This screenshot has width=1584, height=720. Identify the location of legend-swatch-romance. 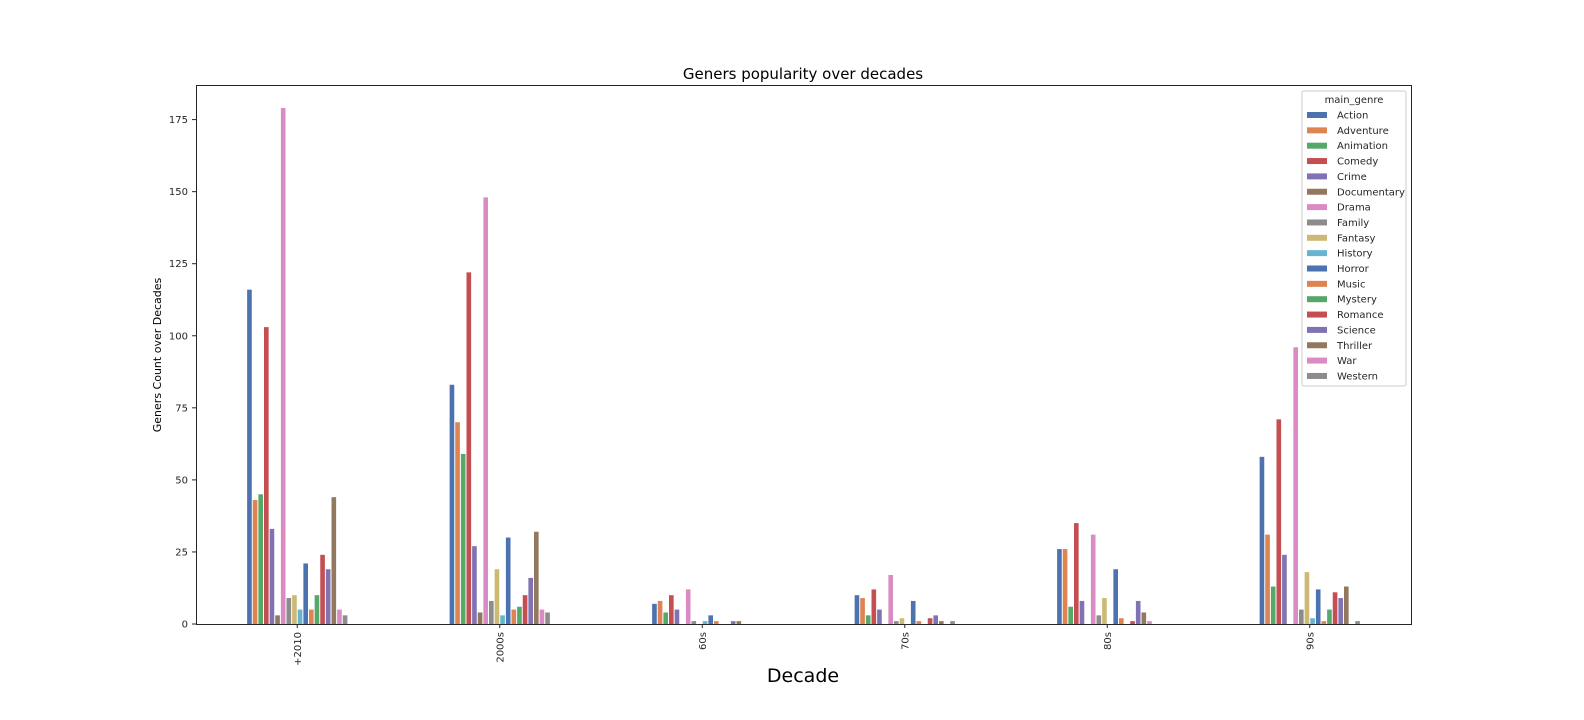
(1317, 314).